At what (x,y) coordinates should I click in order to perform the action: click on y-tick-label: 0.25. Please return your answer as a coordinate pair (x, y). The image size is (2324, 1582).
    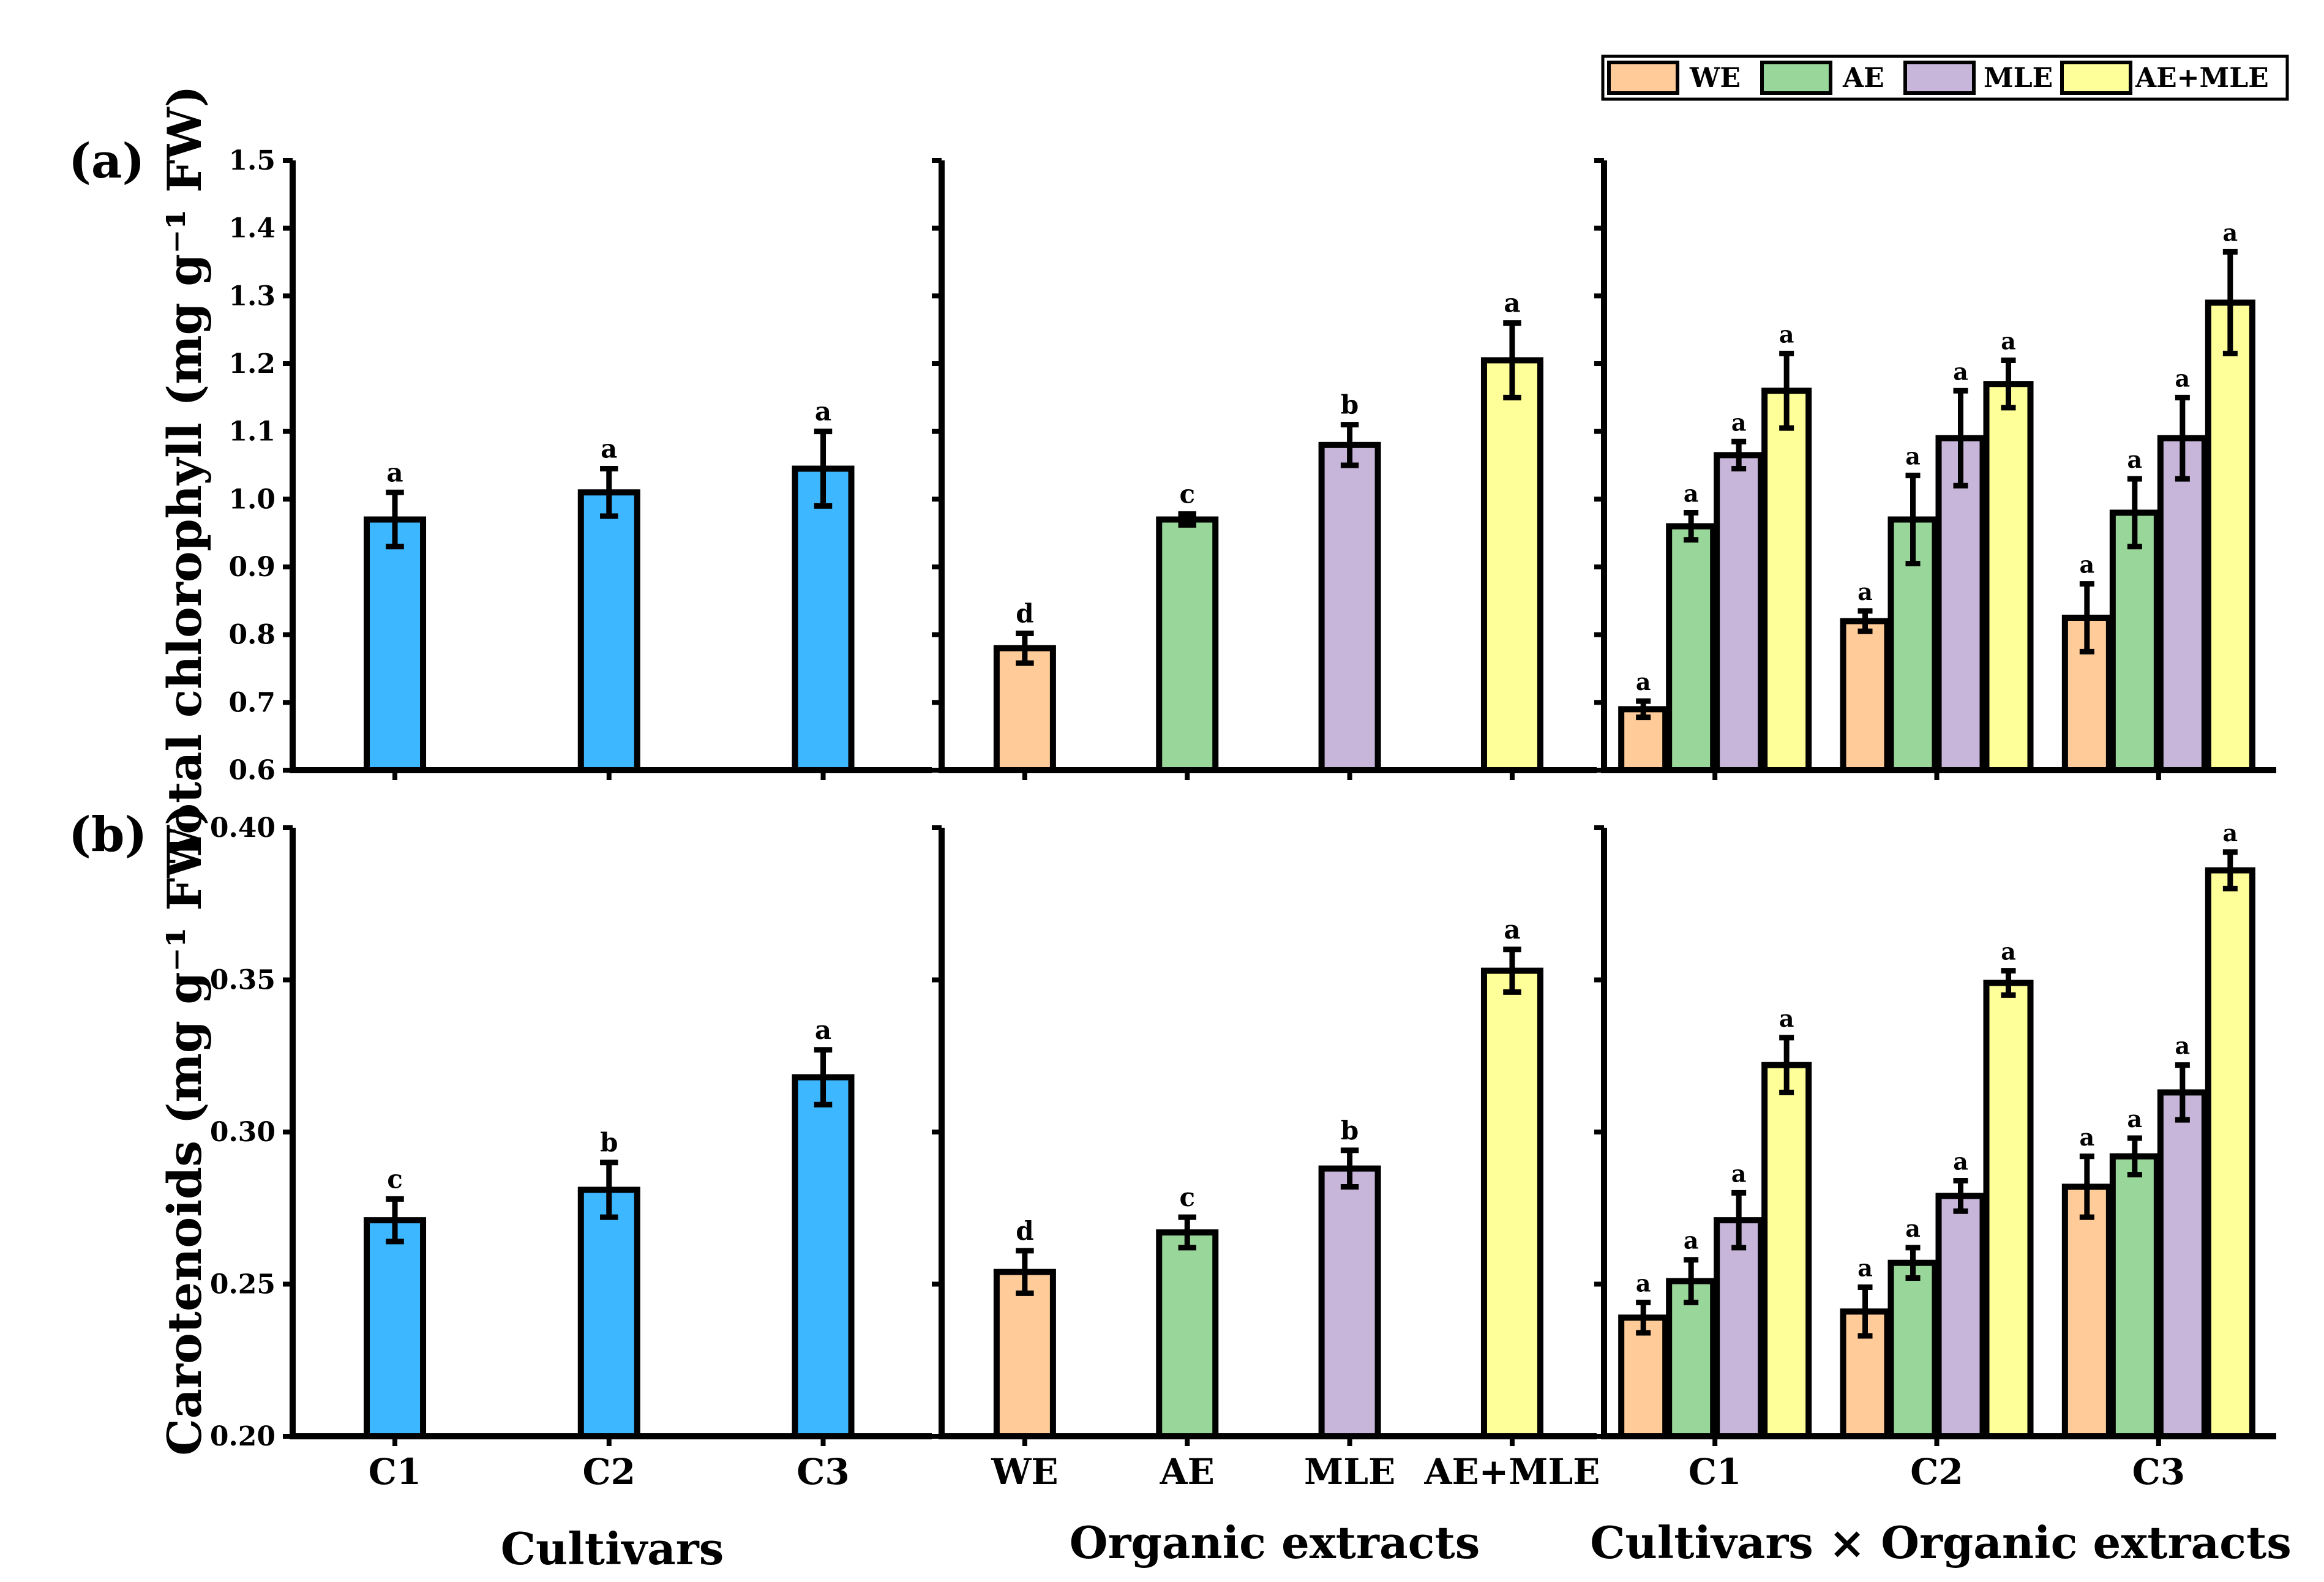
    Looking at the image, I should click on (243, 1284).